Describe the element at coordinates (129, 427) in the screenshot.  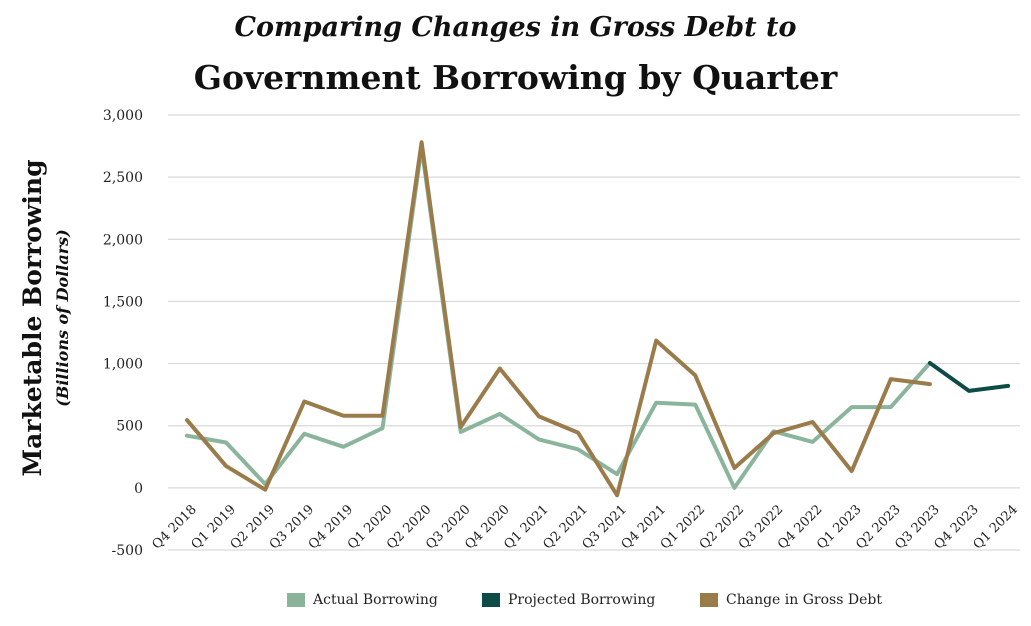
I see `y-tick-label: 500` at that location.